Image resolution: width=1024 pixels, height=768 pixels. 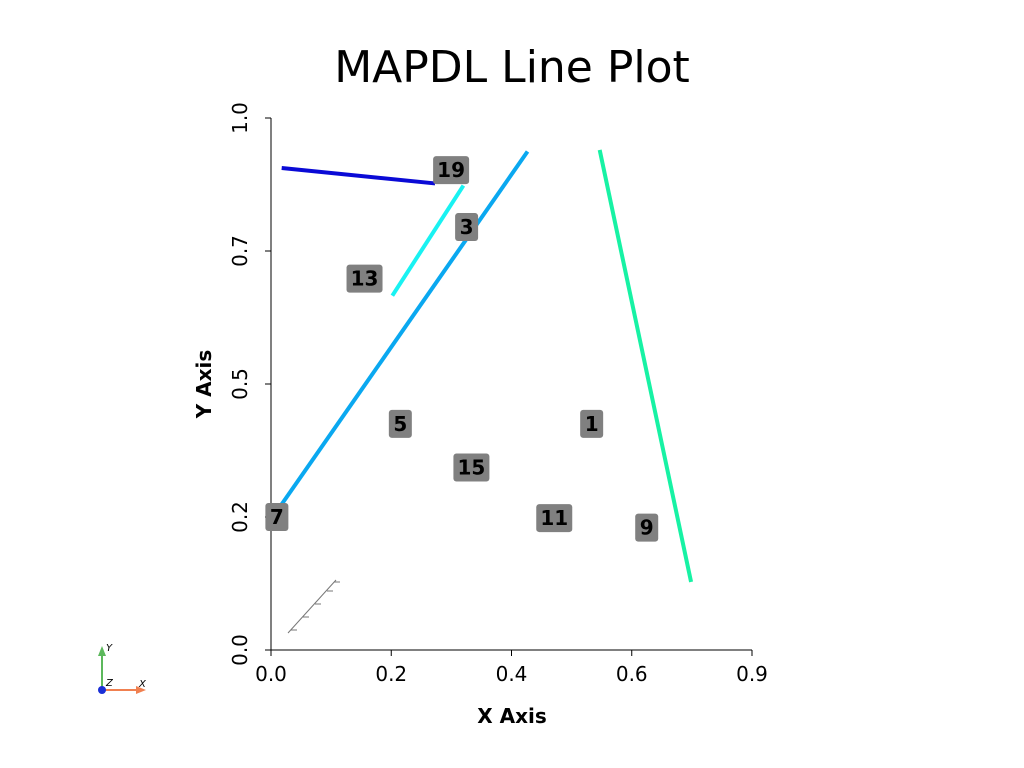 I want to click on point-label-text: 7, so click(x=277, y=517).